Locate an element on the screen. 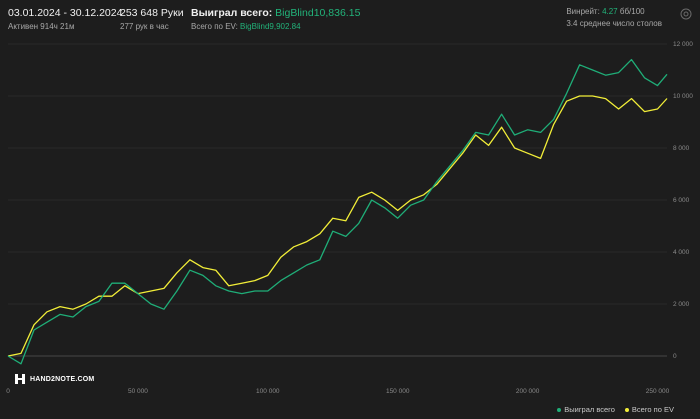  won-total: Выиграл всего: BigBlind10,836.15 is located at coordinates (275, 13).